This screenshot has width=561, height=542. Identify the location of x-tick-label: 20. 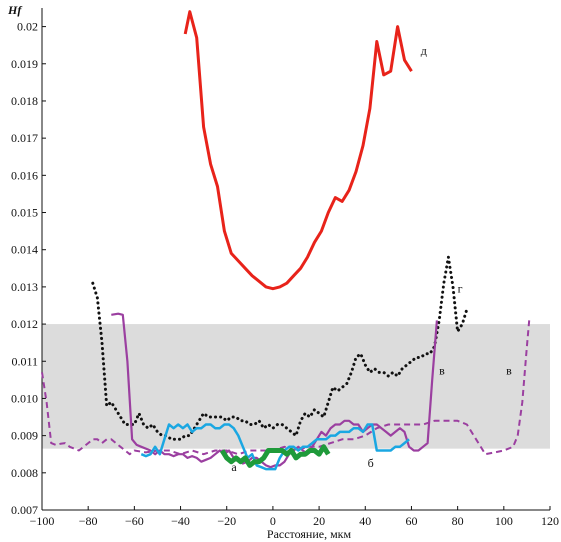
(319, 521).